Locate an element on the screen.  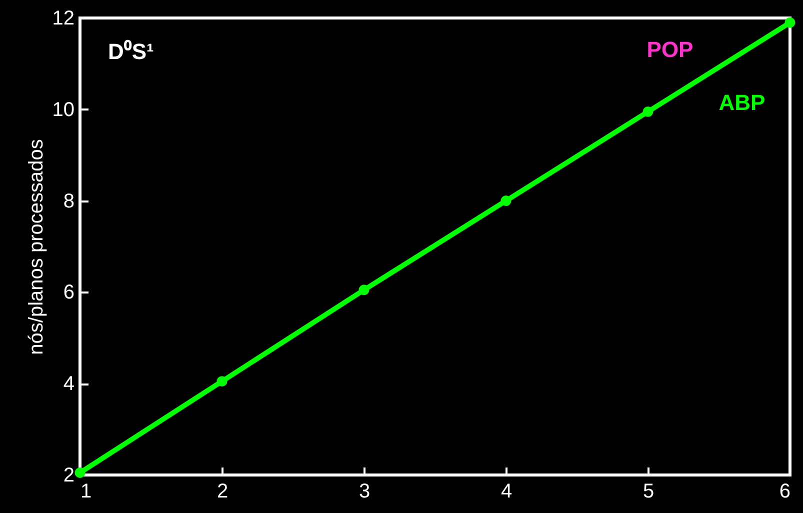
legend-label: POP is located at coordinates (670, 49).